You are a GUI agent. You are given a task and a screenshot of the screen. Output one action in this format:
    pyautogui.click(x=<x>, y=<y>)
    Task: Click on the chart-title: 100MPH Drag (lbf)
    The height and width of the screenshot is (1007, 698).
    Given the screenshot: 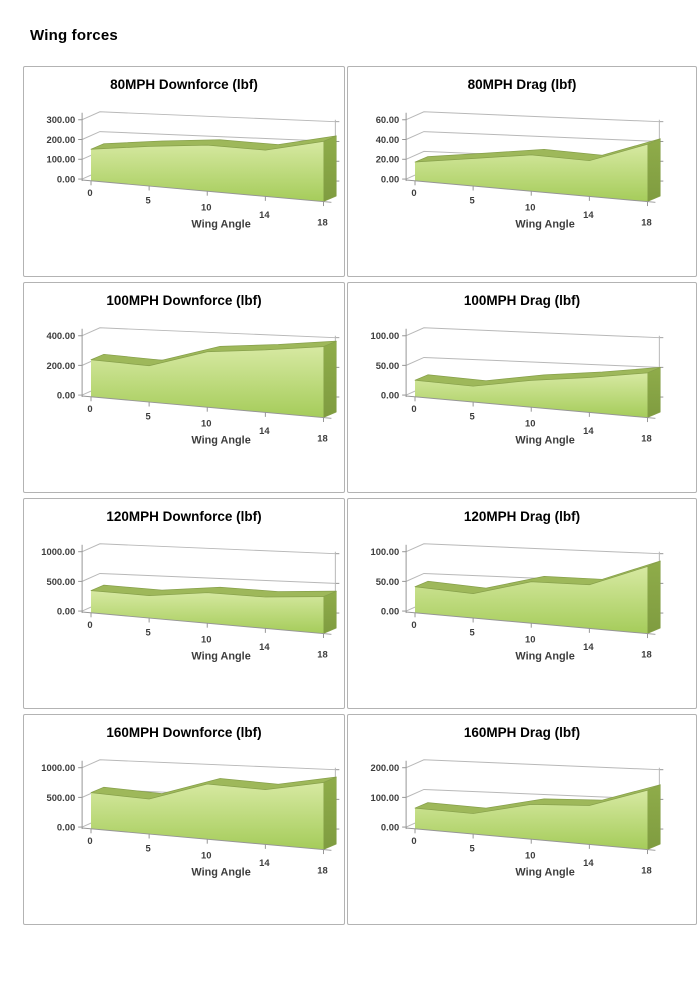 What is the action you would take?
    pyautogui.click(x=522, y=300)
    